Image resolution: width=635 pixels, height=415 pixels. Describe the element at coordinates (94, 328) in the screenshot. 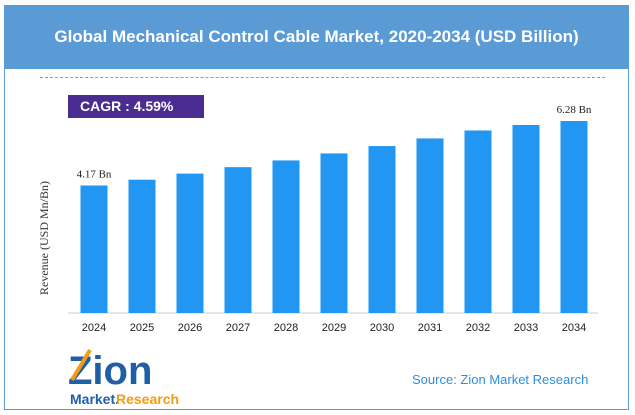

I see `x-tick-label: 2024` at that location.